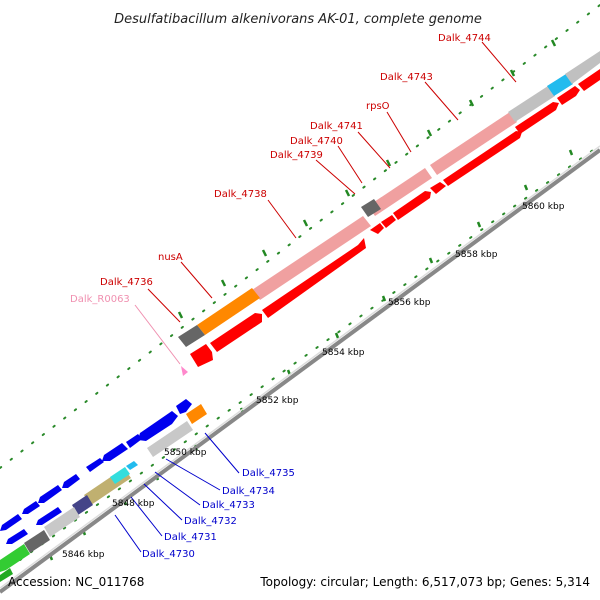 This screenshot has height=600, width=600. I want to click on cds-band-gray-low2, so click(62, 522).